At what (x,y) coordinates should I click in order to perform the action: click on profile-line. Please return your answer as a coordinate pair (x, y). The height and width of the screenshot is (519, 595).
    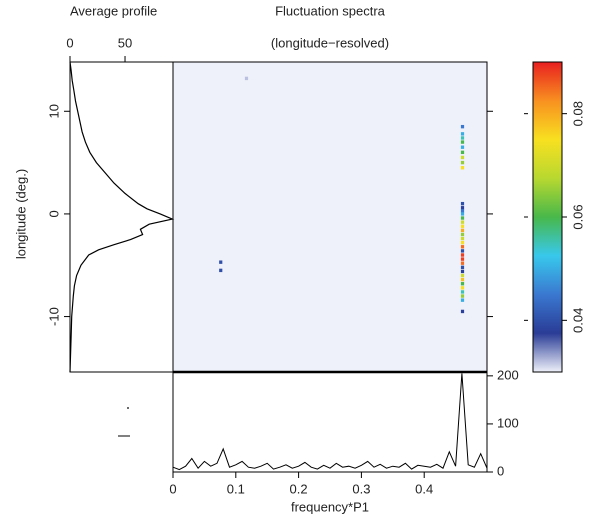
    Looking at the image, I should click on (122, 217).